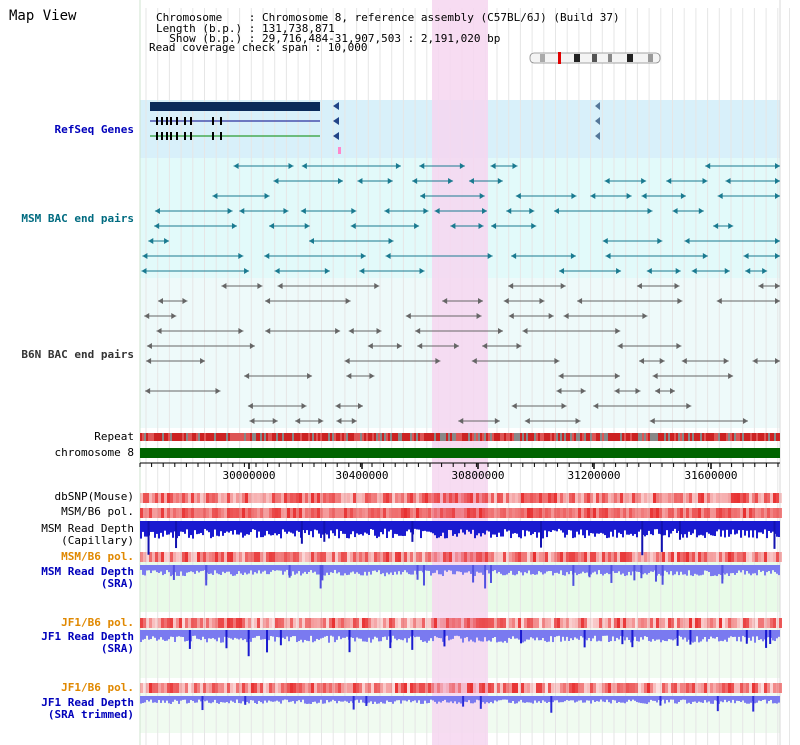  What do you see at coordinates (258, 47) in the screenshot?
I see `coverage-span-info: Read coverage check span : 10,000` at bounding box center [258, 47].